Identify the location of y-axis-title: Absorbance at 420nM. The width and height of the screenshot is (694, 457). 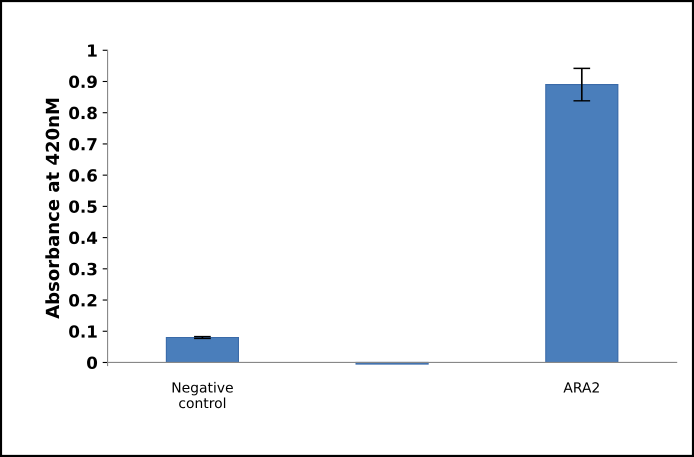
(52, 208).